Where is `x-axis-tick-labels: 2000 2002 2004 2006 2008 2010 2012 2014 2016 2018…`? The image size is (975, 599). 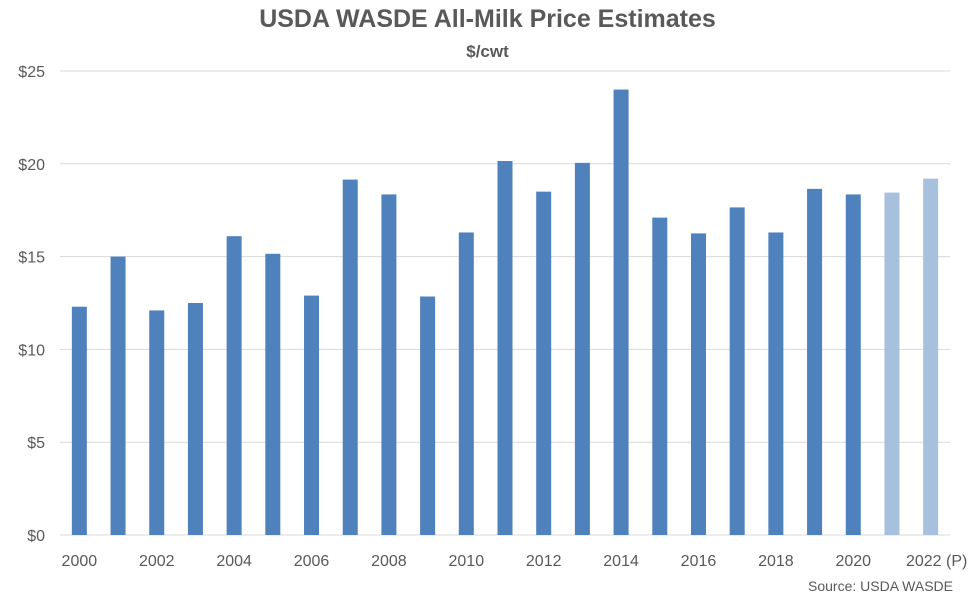 x-axis-tick-labels: 2000 2002 2004 2006 2008 2010 2012 2014 2016 2018… is located at coordinates (515, 561).